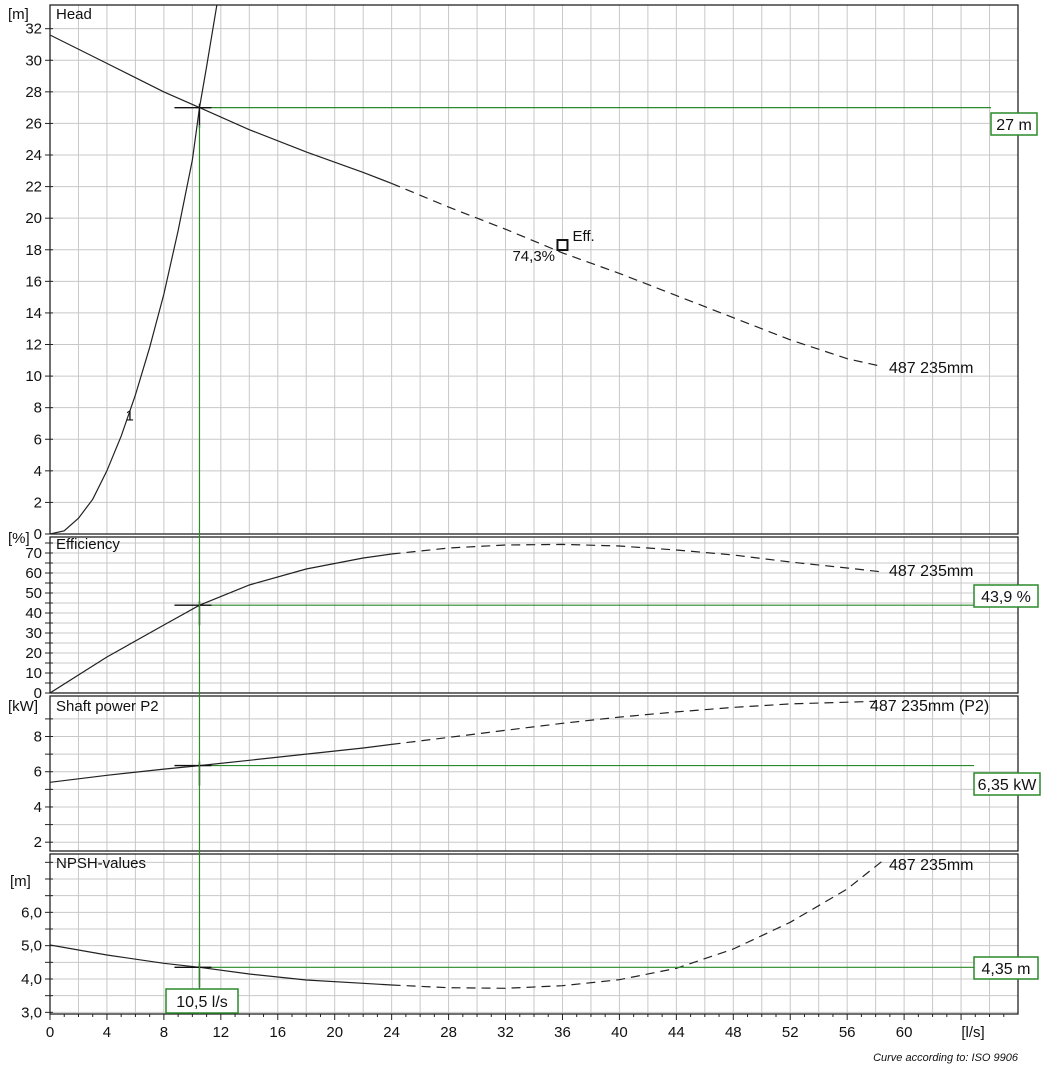  I want to click on y-tick-label: 16, so click(33, 281).